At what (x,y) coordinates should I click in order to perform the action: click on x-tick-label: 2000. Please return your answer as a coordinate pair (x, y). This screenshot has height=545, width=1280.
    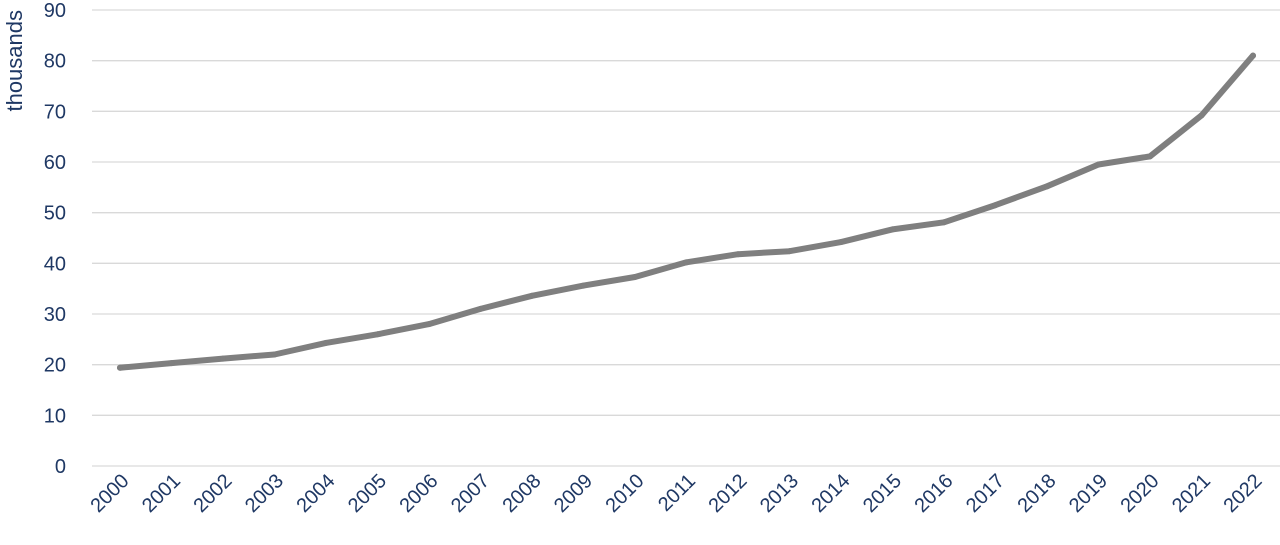
    Looking at the image, I should click on (110, 493).